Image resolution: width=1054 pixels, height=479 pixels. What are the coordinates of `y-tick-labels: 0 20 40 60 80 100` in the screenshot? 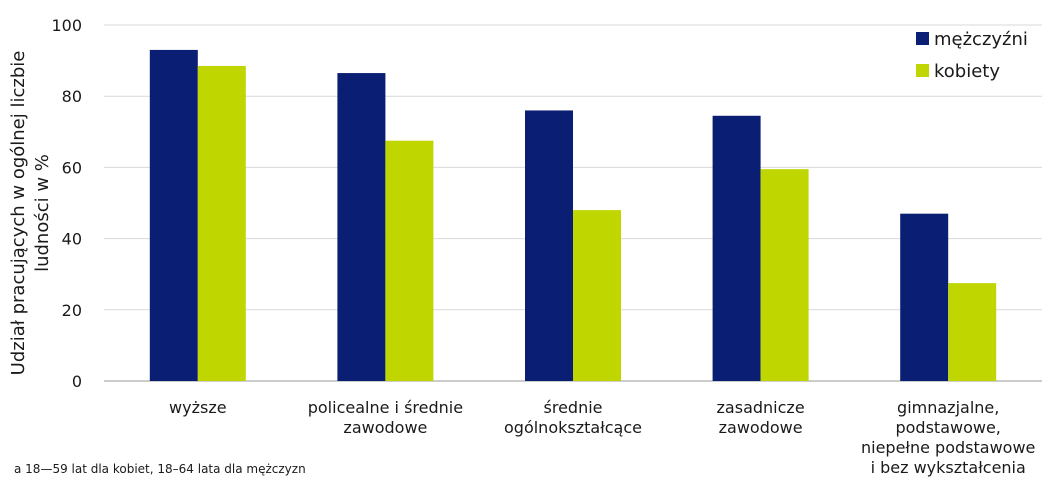 It's located at (66, 203).